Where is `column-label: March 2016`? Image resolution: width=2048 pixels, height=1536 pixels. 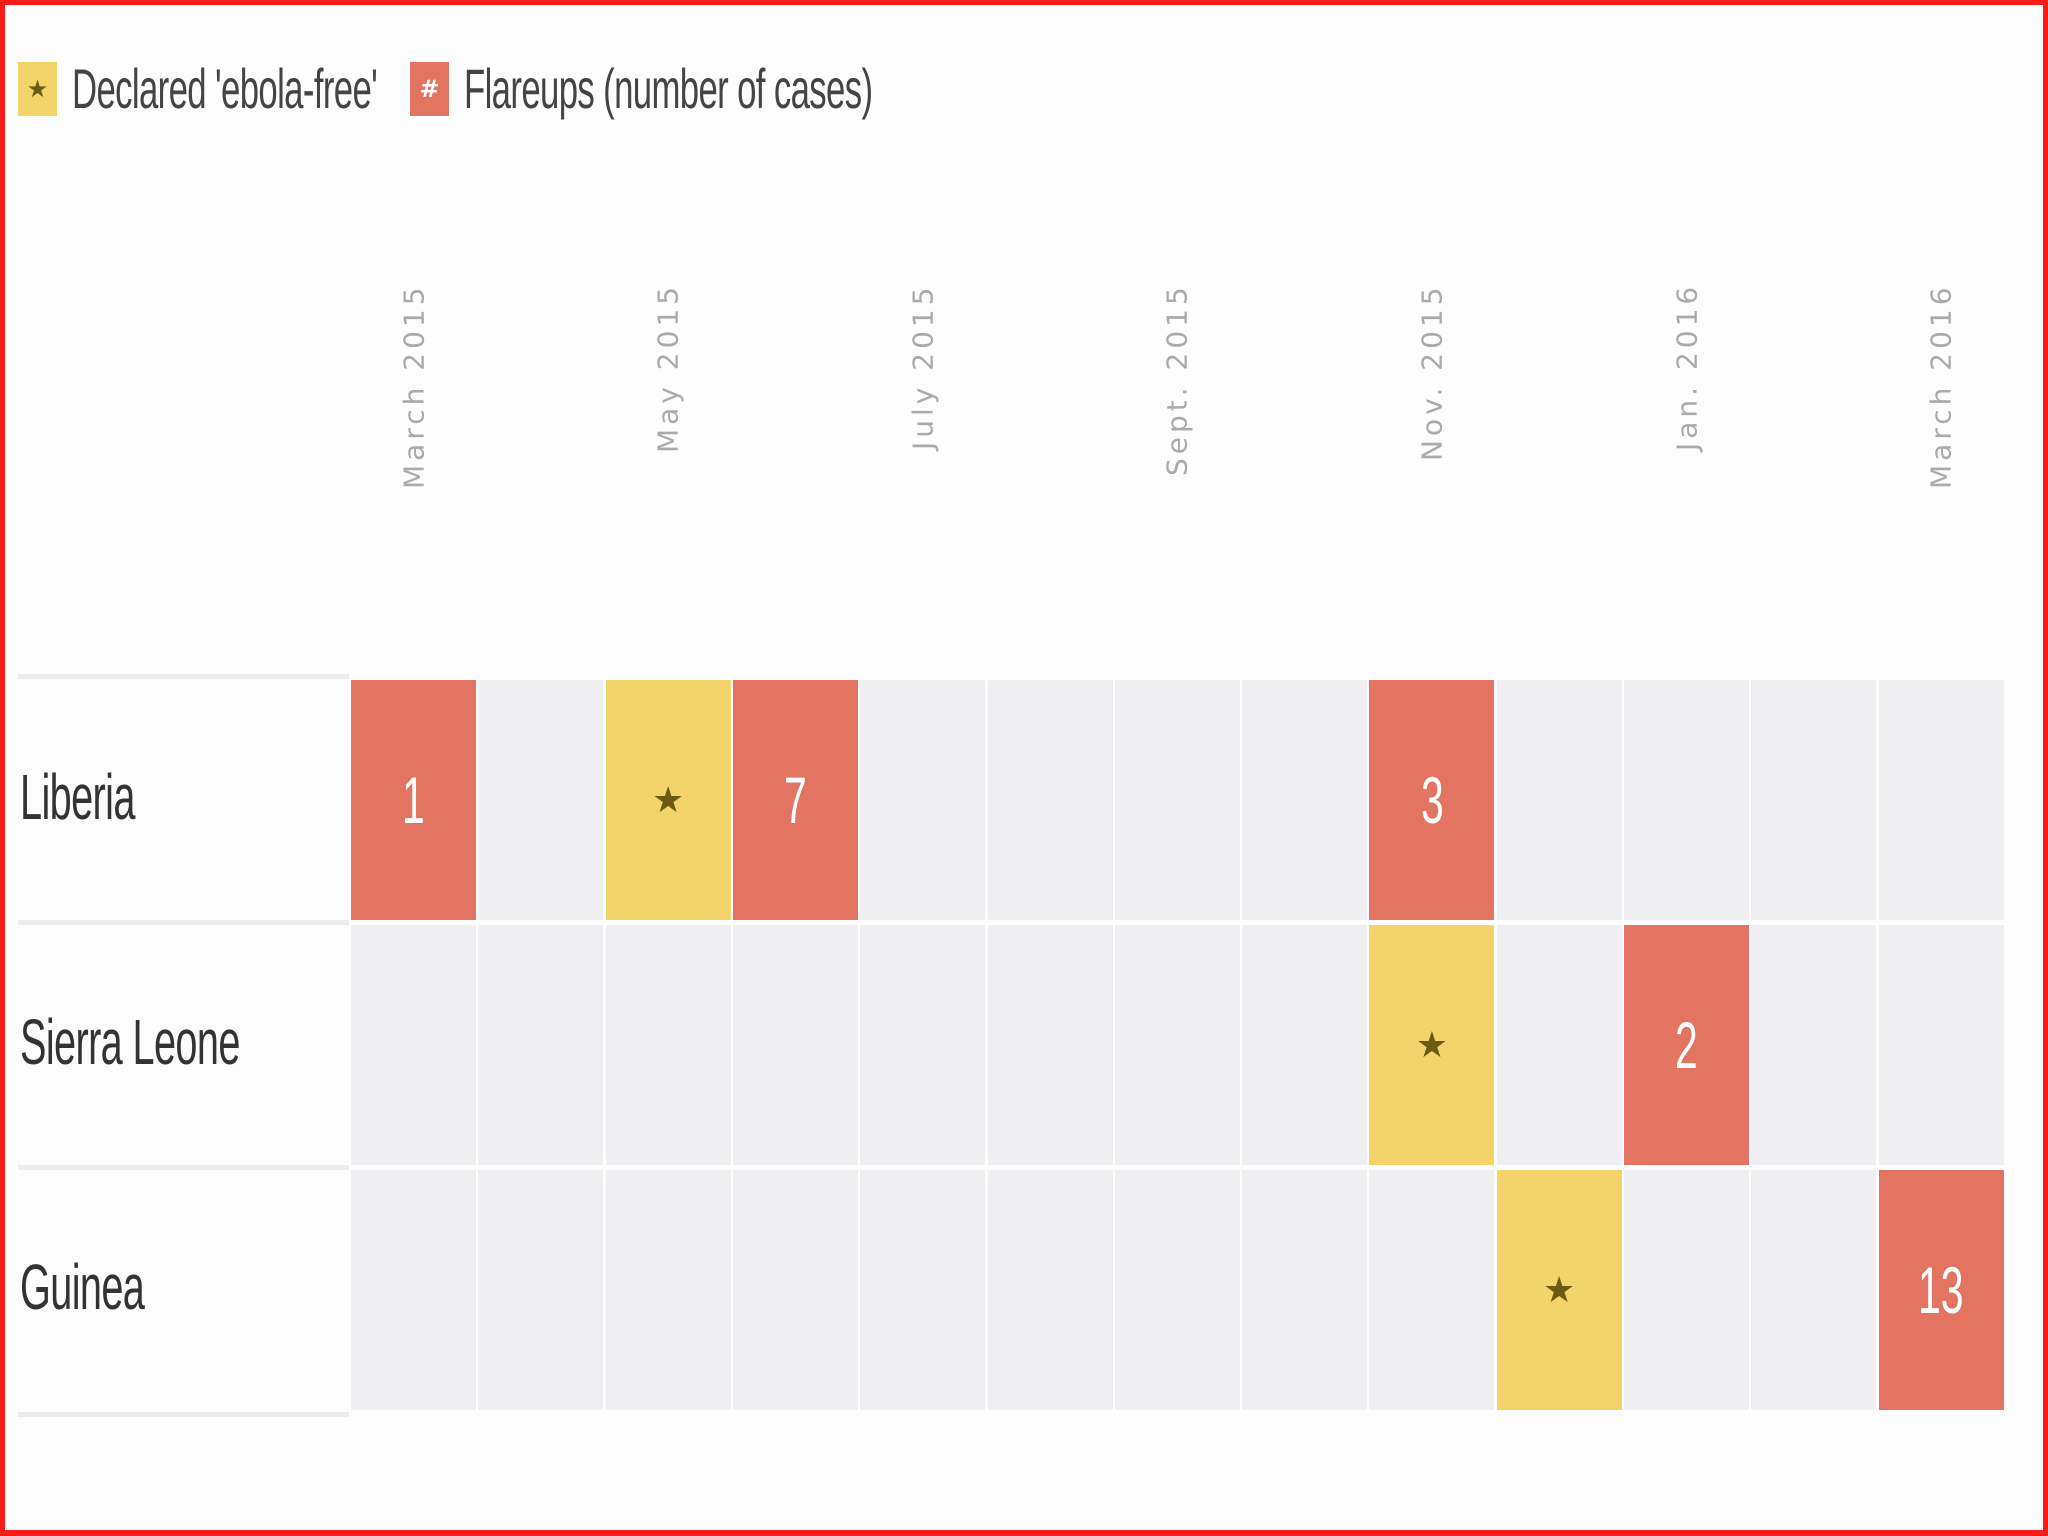
column-label: March 2016 is located at coordinates (1941, 386).